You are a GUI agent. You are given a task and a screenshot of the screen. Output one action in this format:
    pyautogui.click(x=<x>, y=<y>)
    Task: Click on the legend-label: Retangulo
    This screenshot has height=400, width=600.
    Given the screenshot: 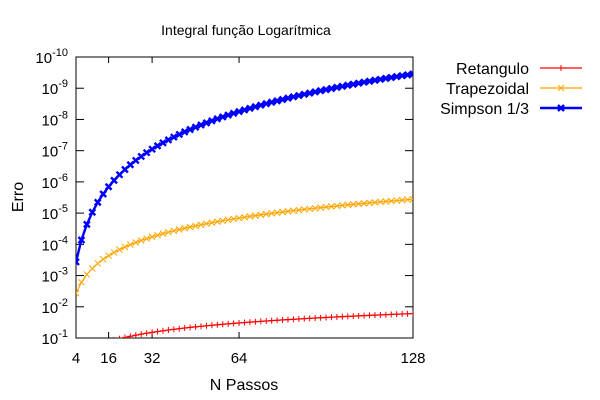 What is the action you would take?
    pyautogui.click(x=492, y=69)
    